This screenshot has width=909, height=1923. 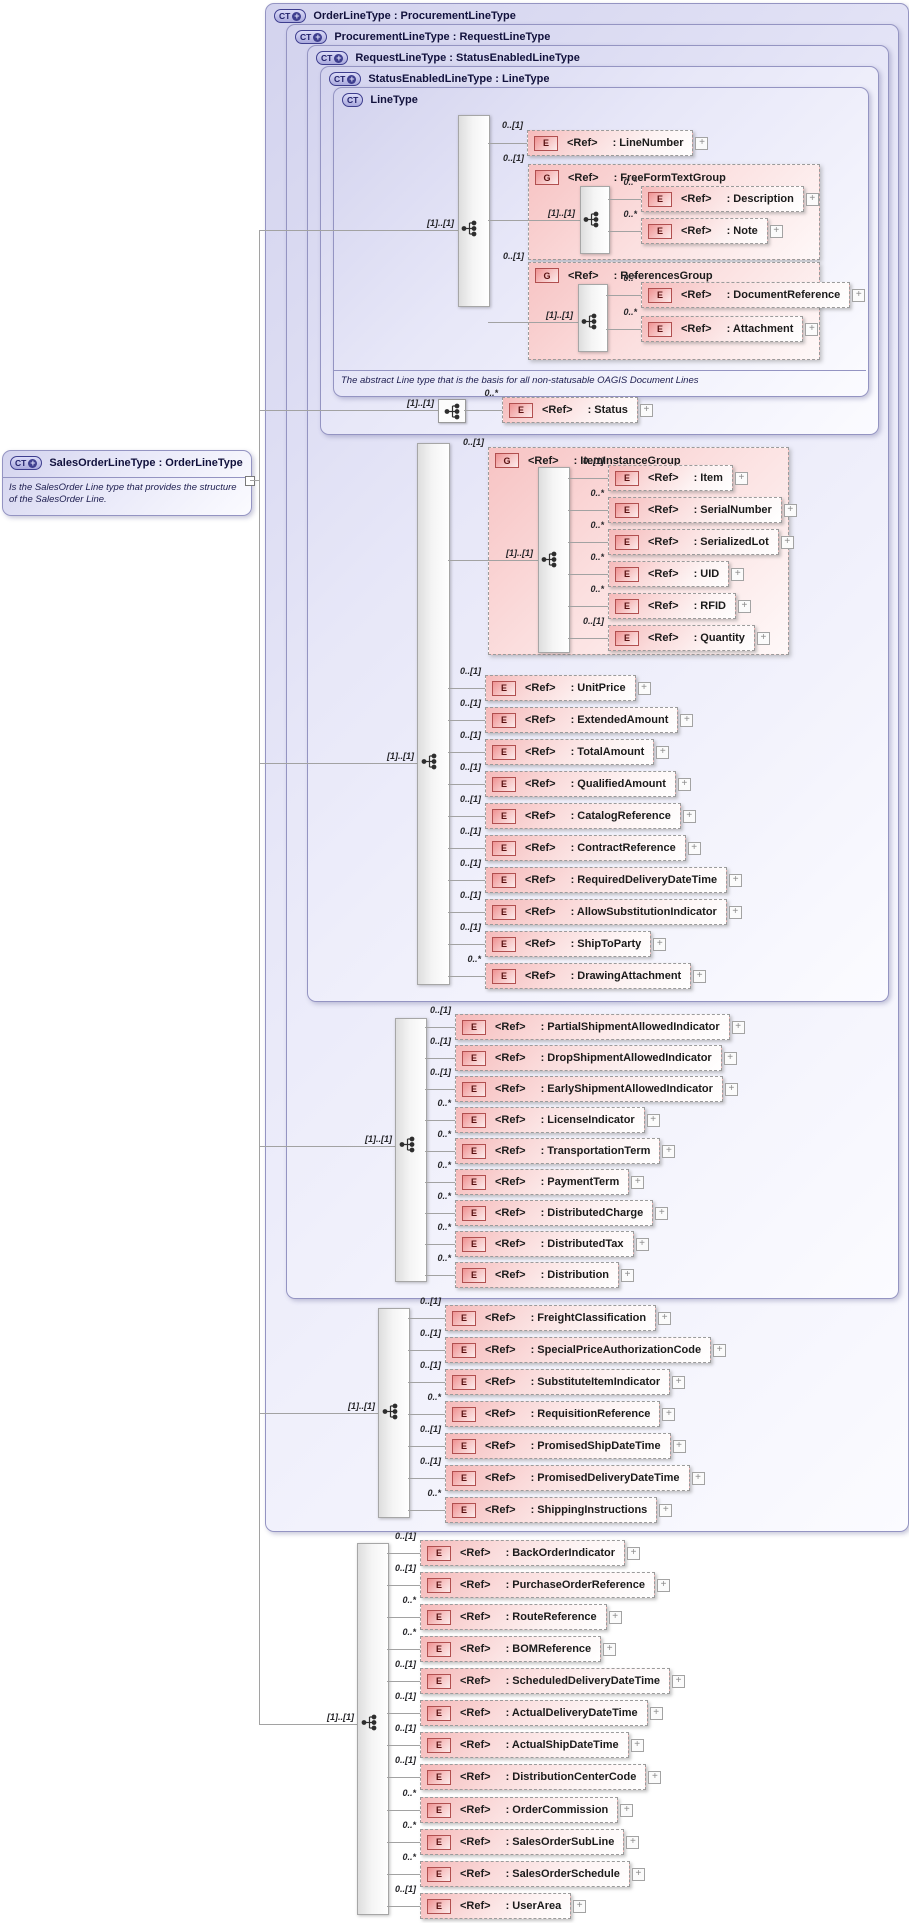 What do you see at coordinates (533, 1777) in the screenshot?
I see `element-box-distributioncentercode: E <Ref>: DistributionCenterCode` at bounding box center [533, 1777].